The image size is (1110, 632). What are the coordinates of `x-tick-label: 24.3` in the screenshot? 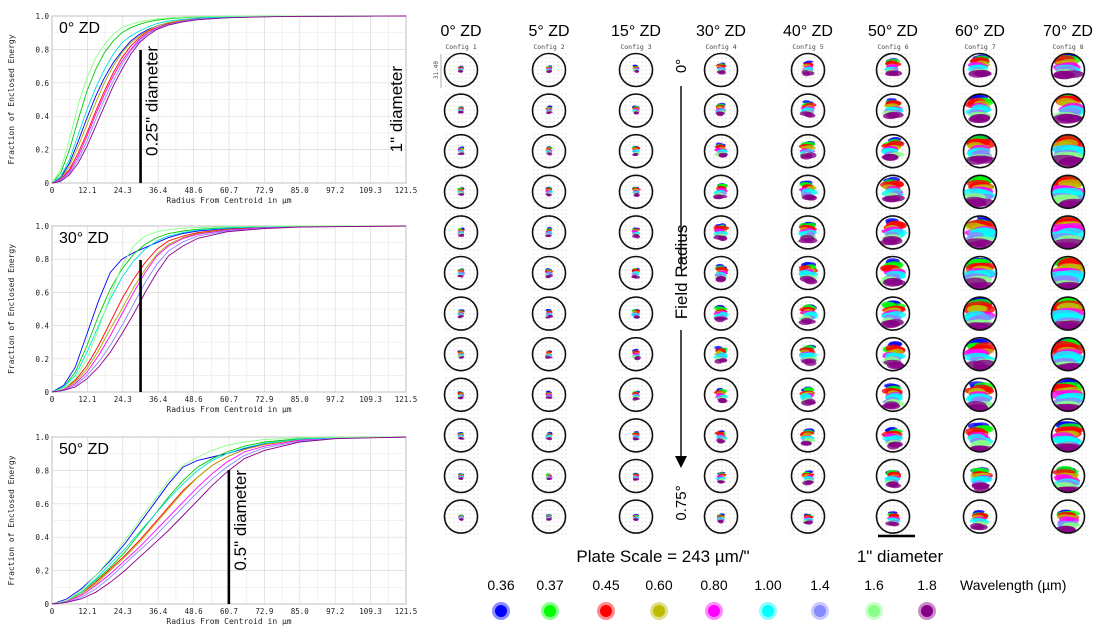 It's located at (123, 611).